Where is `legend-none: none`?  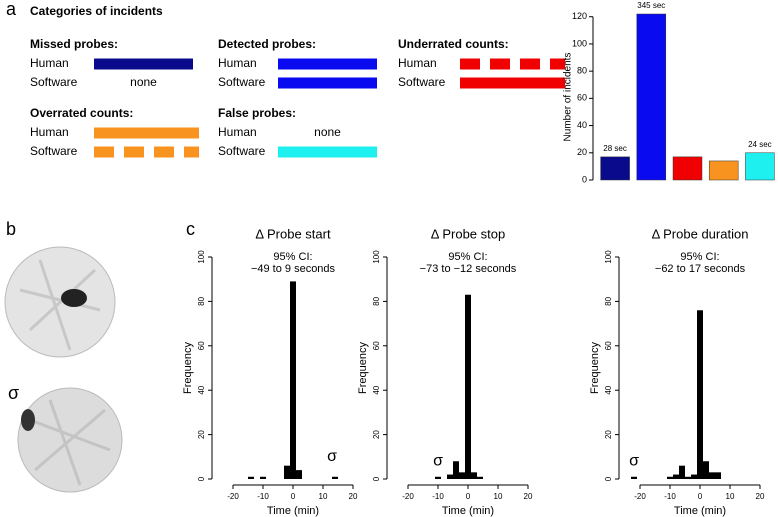
legend-none: none is located at coordinates (327, 132).